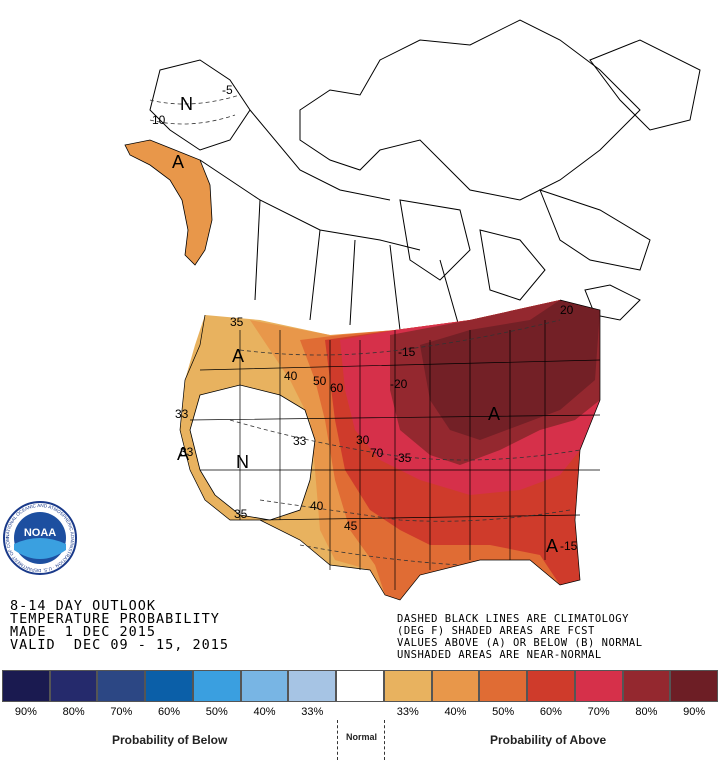 Image resolution: width=719 pixels, height=760 pixels. What do you see at coordinates (513, 619) in the screenshot?
I see `note-line: DASHED BLACK LINES ARE CLIMATOLOGY` at bounding box center [513, 619].